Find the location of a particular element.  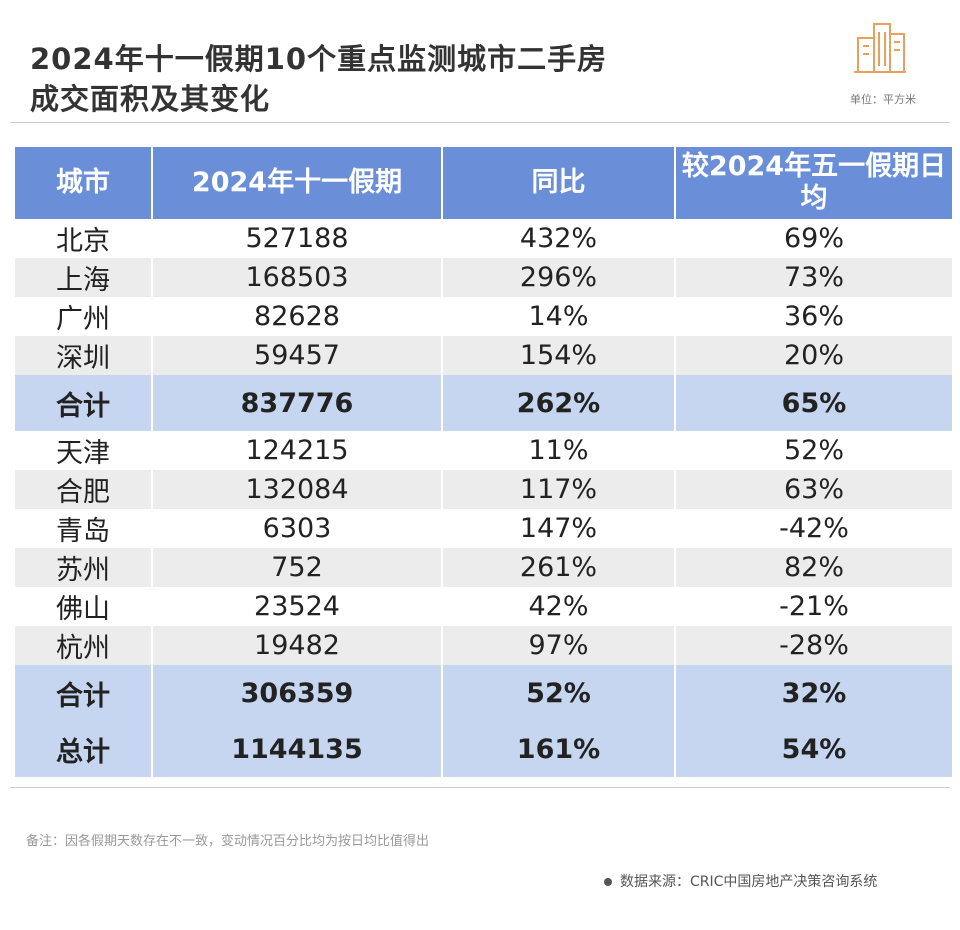

unit: 单位：平方米 is located at coordinates (883, 99).